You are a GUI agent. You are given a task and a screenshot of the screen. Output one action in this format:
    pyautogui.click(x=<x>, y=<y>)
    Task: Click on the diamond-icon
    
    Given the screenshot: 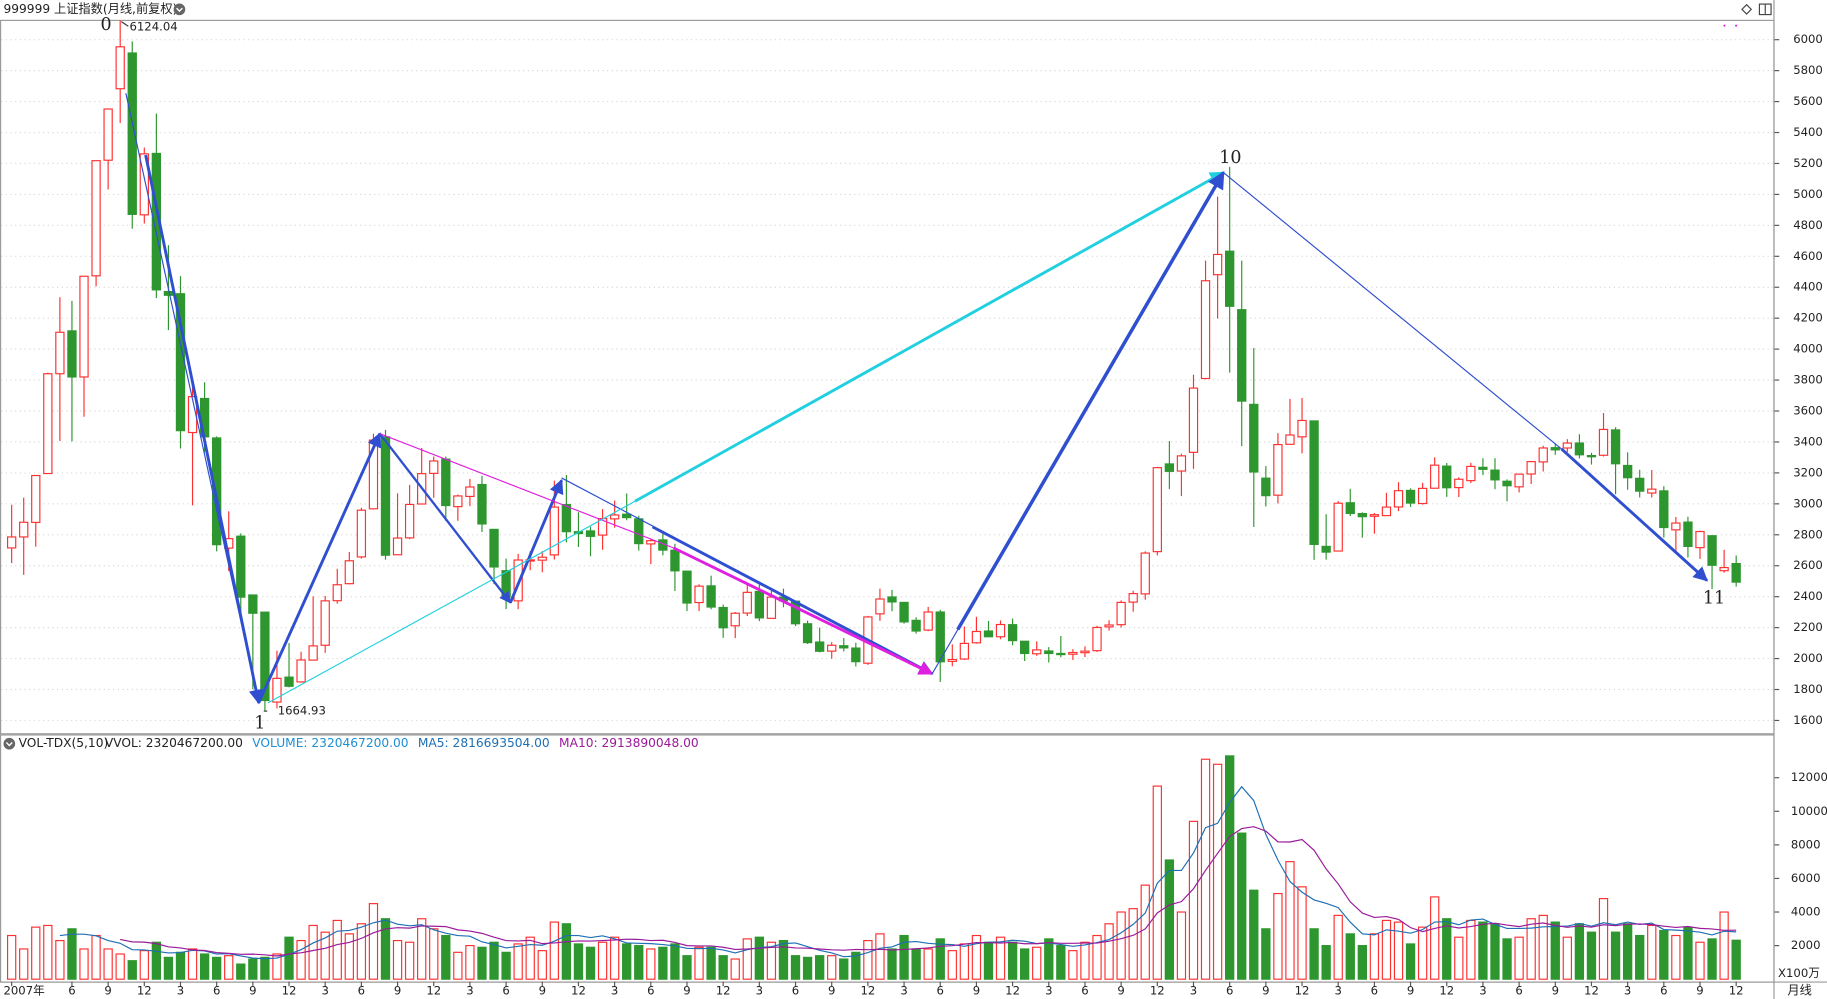 What is the action you would take?
    pyautogui.click(x=1747, y=9)
    